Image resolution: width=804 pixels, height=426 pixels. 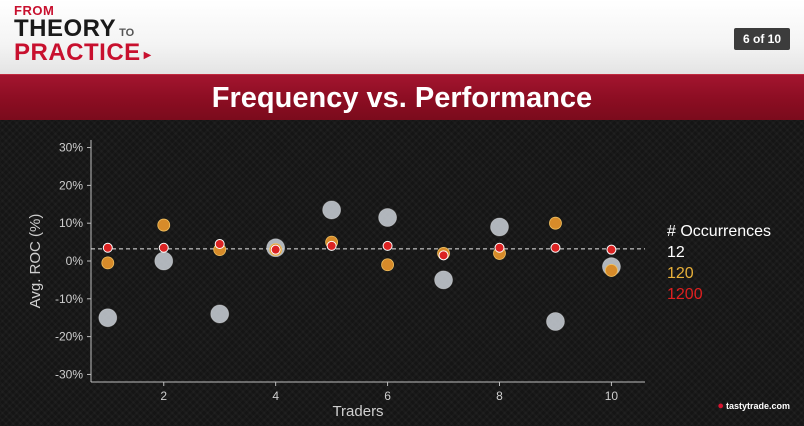 I want to click on legend-title: # Occurrences, so click(x=719, y=231).